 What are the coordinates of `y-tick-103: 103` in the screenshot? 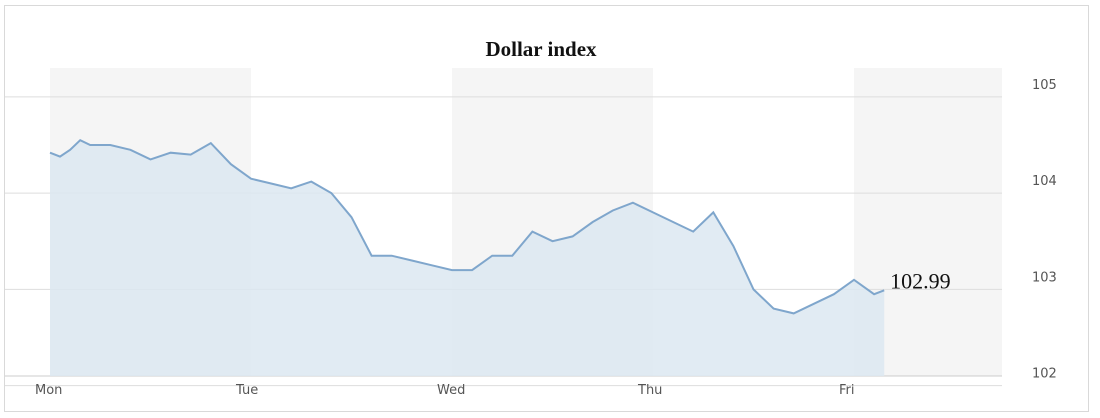 It's located at (1044, 277).